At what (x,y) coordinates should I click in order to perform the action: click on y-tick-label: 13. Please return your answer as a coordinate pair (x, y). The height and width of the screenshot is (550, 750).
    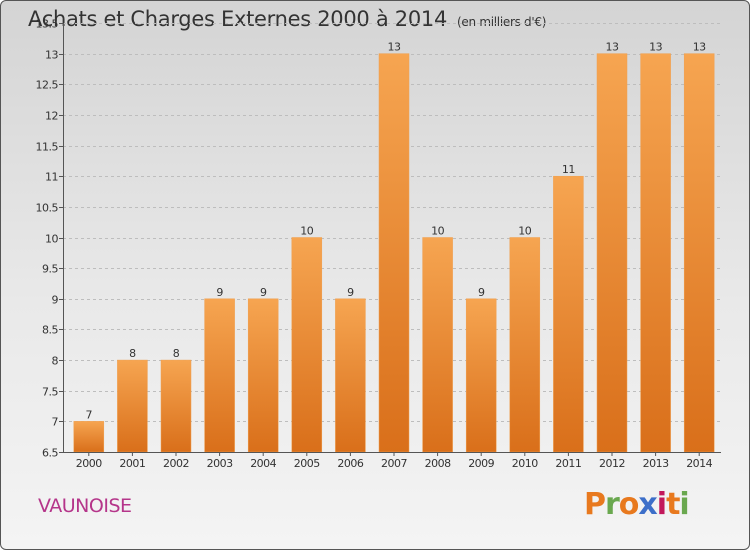
    Looking at the image, I should click on (51, 55).